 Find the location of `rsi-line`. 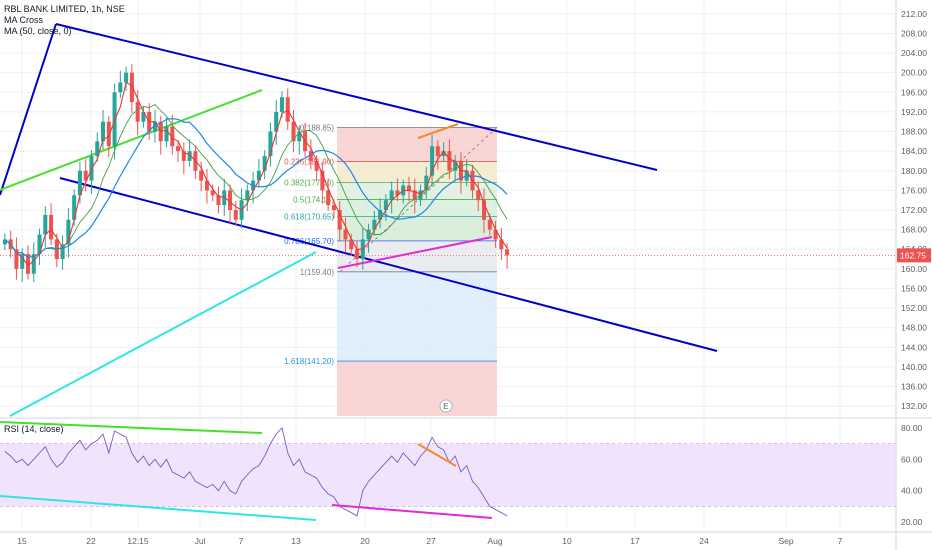

rsi-line is located at coordinates (256, 471).